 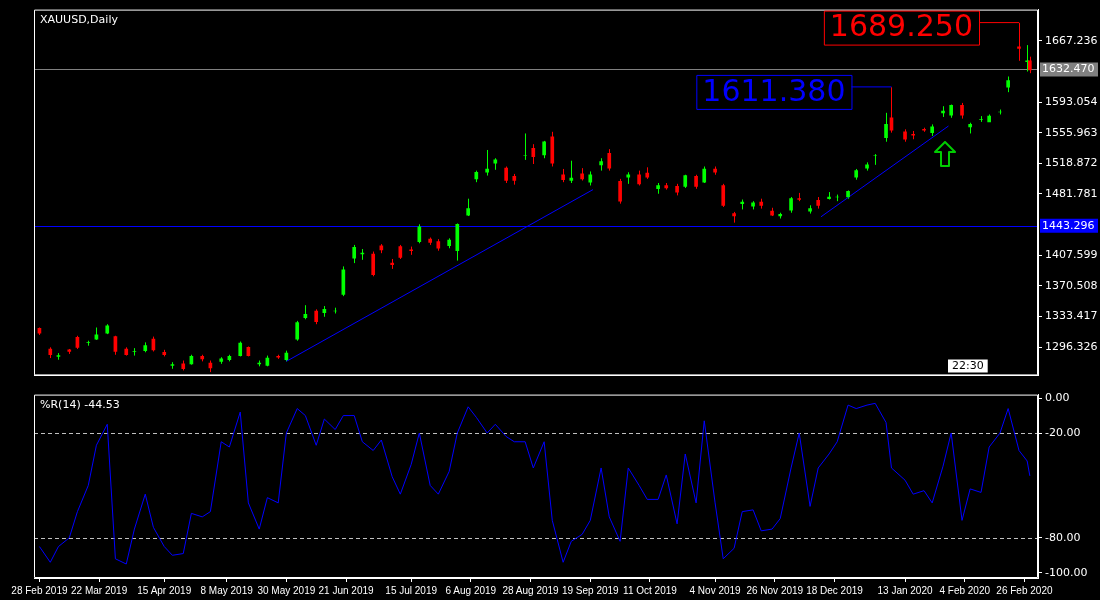 I want to click on x-tick-label: 8 May 2019, so click(x=227, y=590).